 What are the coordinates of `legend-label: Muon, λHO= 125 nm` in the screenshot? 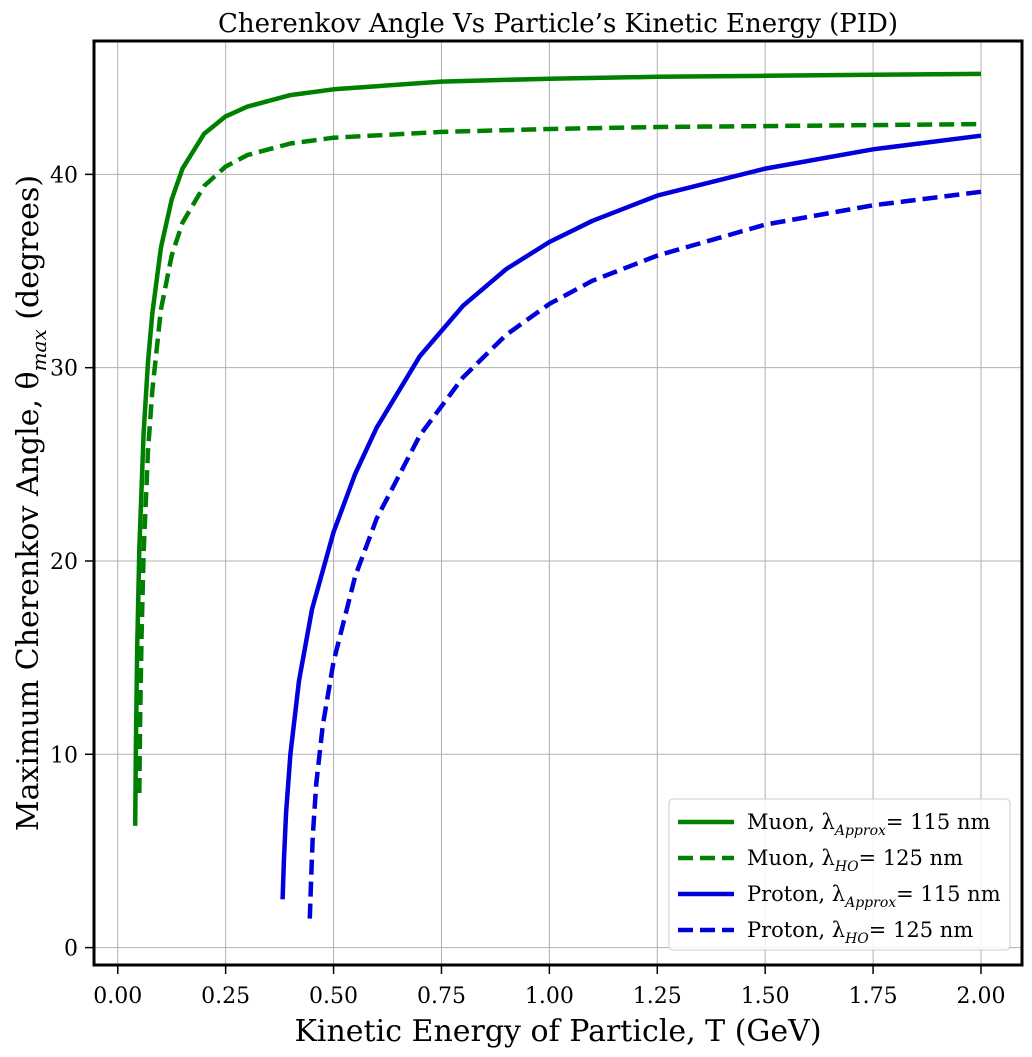 It's located at (855, 860).